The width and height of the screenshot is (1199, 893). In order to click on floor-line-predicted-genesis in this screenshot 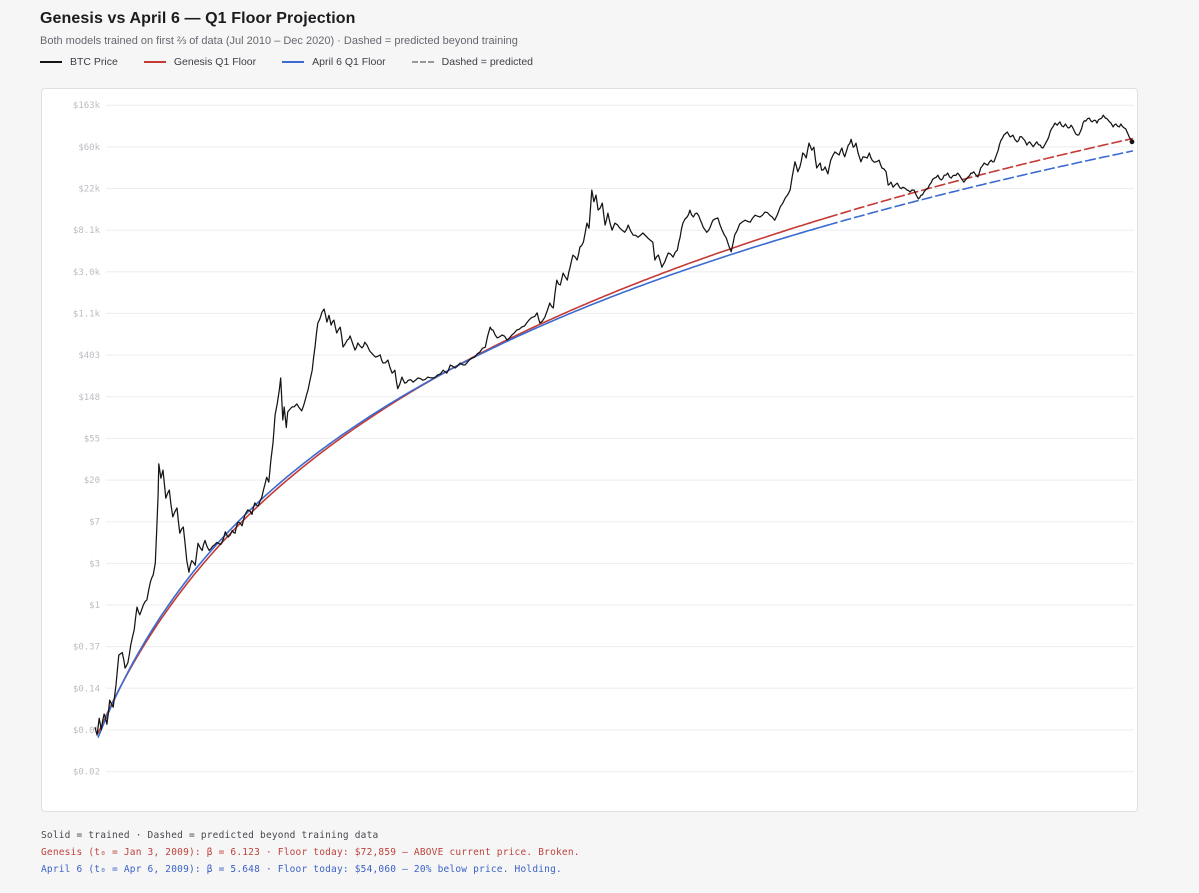, I will do `click(980, 178)`.